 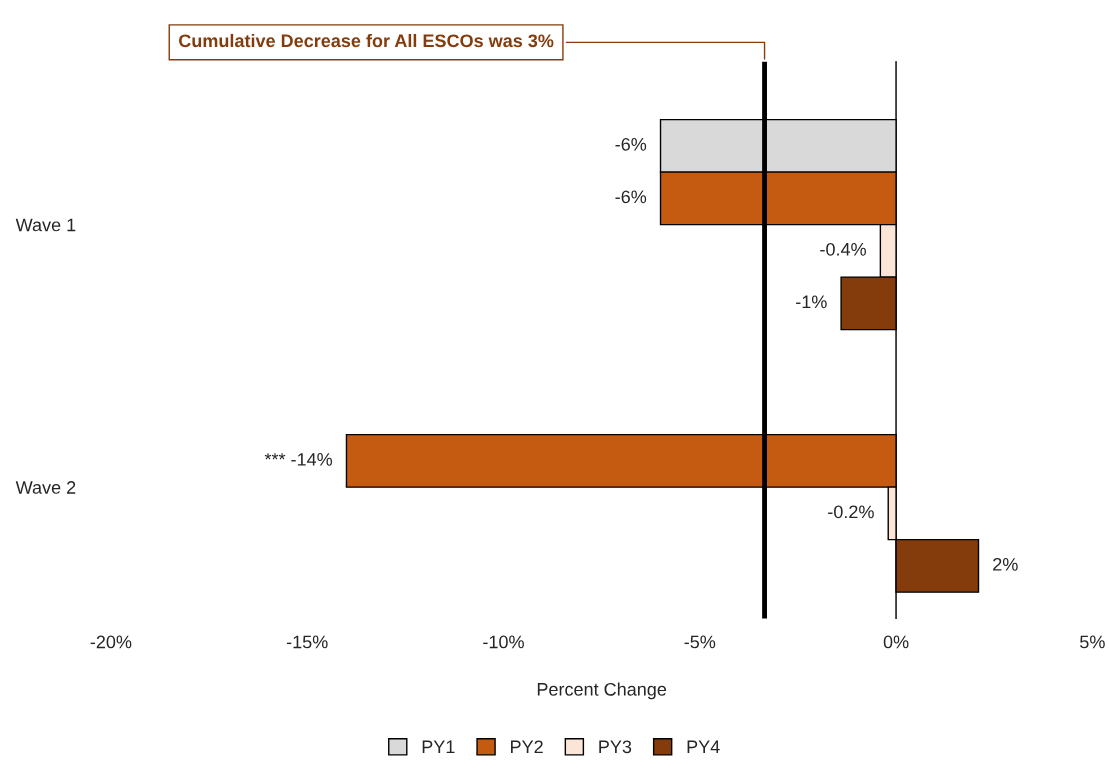 I want to click on x-tick-label: 5%, so click(x=1092, y=642).